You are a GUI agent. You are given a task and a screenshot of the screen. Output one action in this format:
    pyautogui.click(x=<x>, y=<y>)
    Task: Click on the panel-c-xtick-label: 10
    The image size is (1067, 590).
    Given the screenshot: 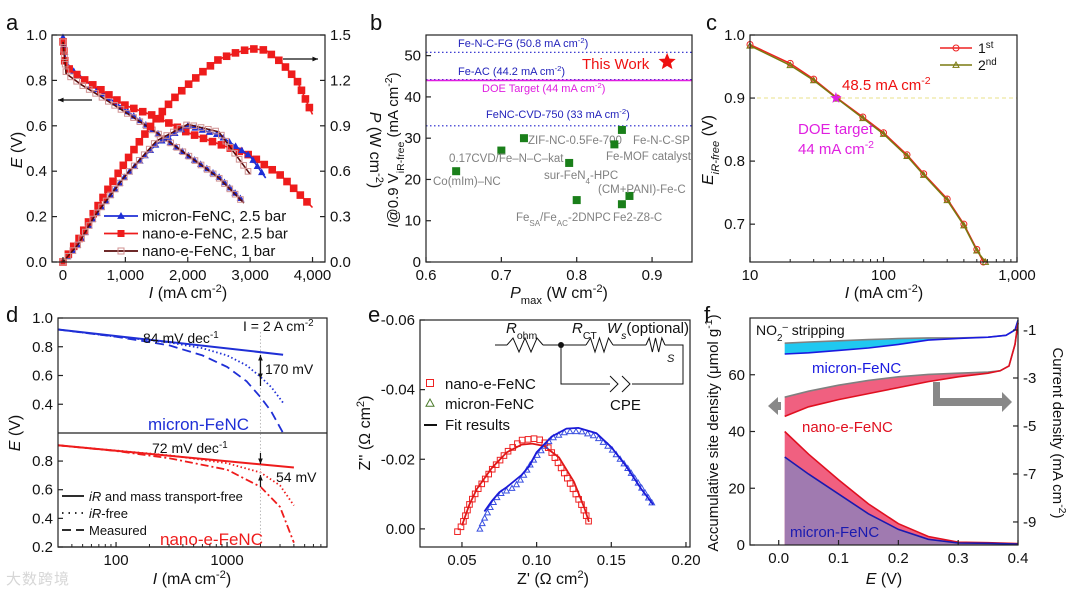 What is the action you would take?
    pyautogui.click(x=750, y=275)
    